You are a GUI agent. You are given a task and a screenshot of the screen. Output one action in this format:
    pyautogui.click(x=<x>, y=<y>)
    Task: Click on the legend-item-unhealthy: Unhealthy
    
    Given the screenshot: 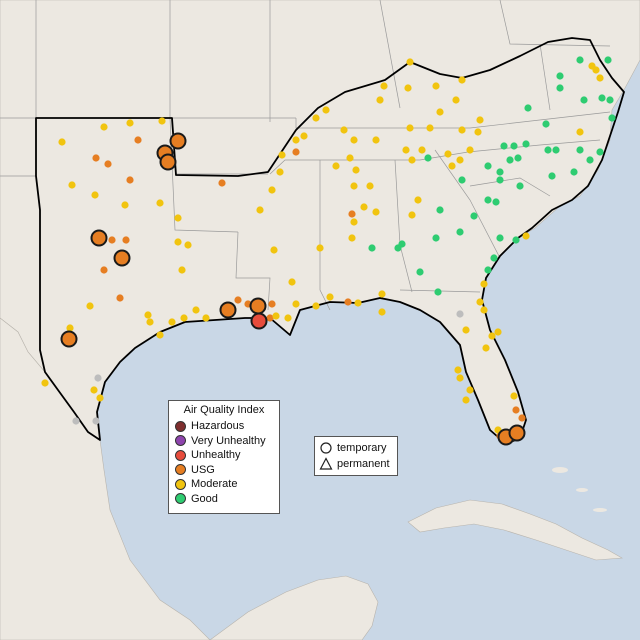 What is the action you would take?
    pyautogui.click(x=224, y=455)
    